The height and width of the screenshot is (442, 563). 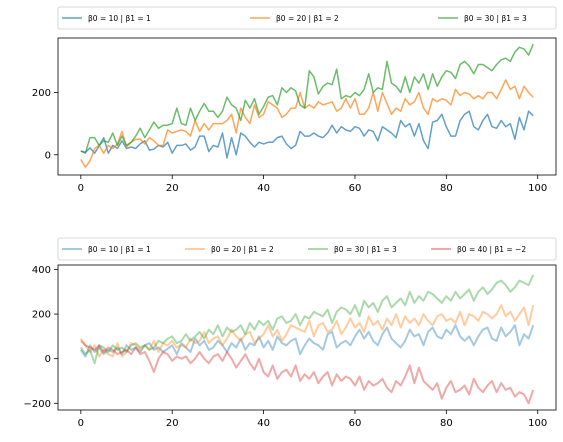 What do you see at coordinates (37, 404) in the screenshot?
I see `y-tick-label: −200` at bounding box center [37, 404].